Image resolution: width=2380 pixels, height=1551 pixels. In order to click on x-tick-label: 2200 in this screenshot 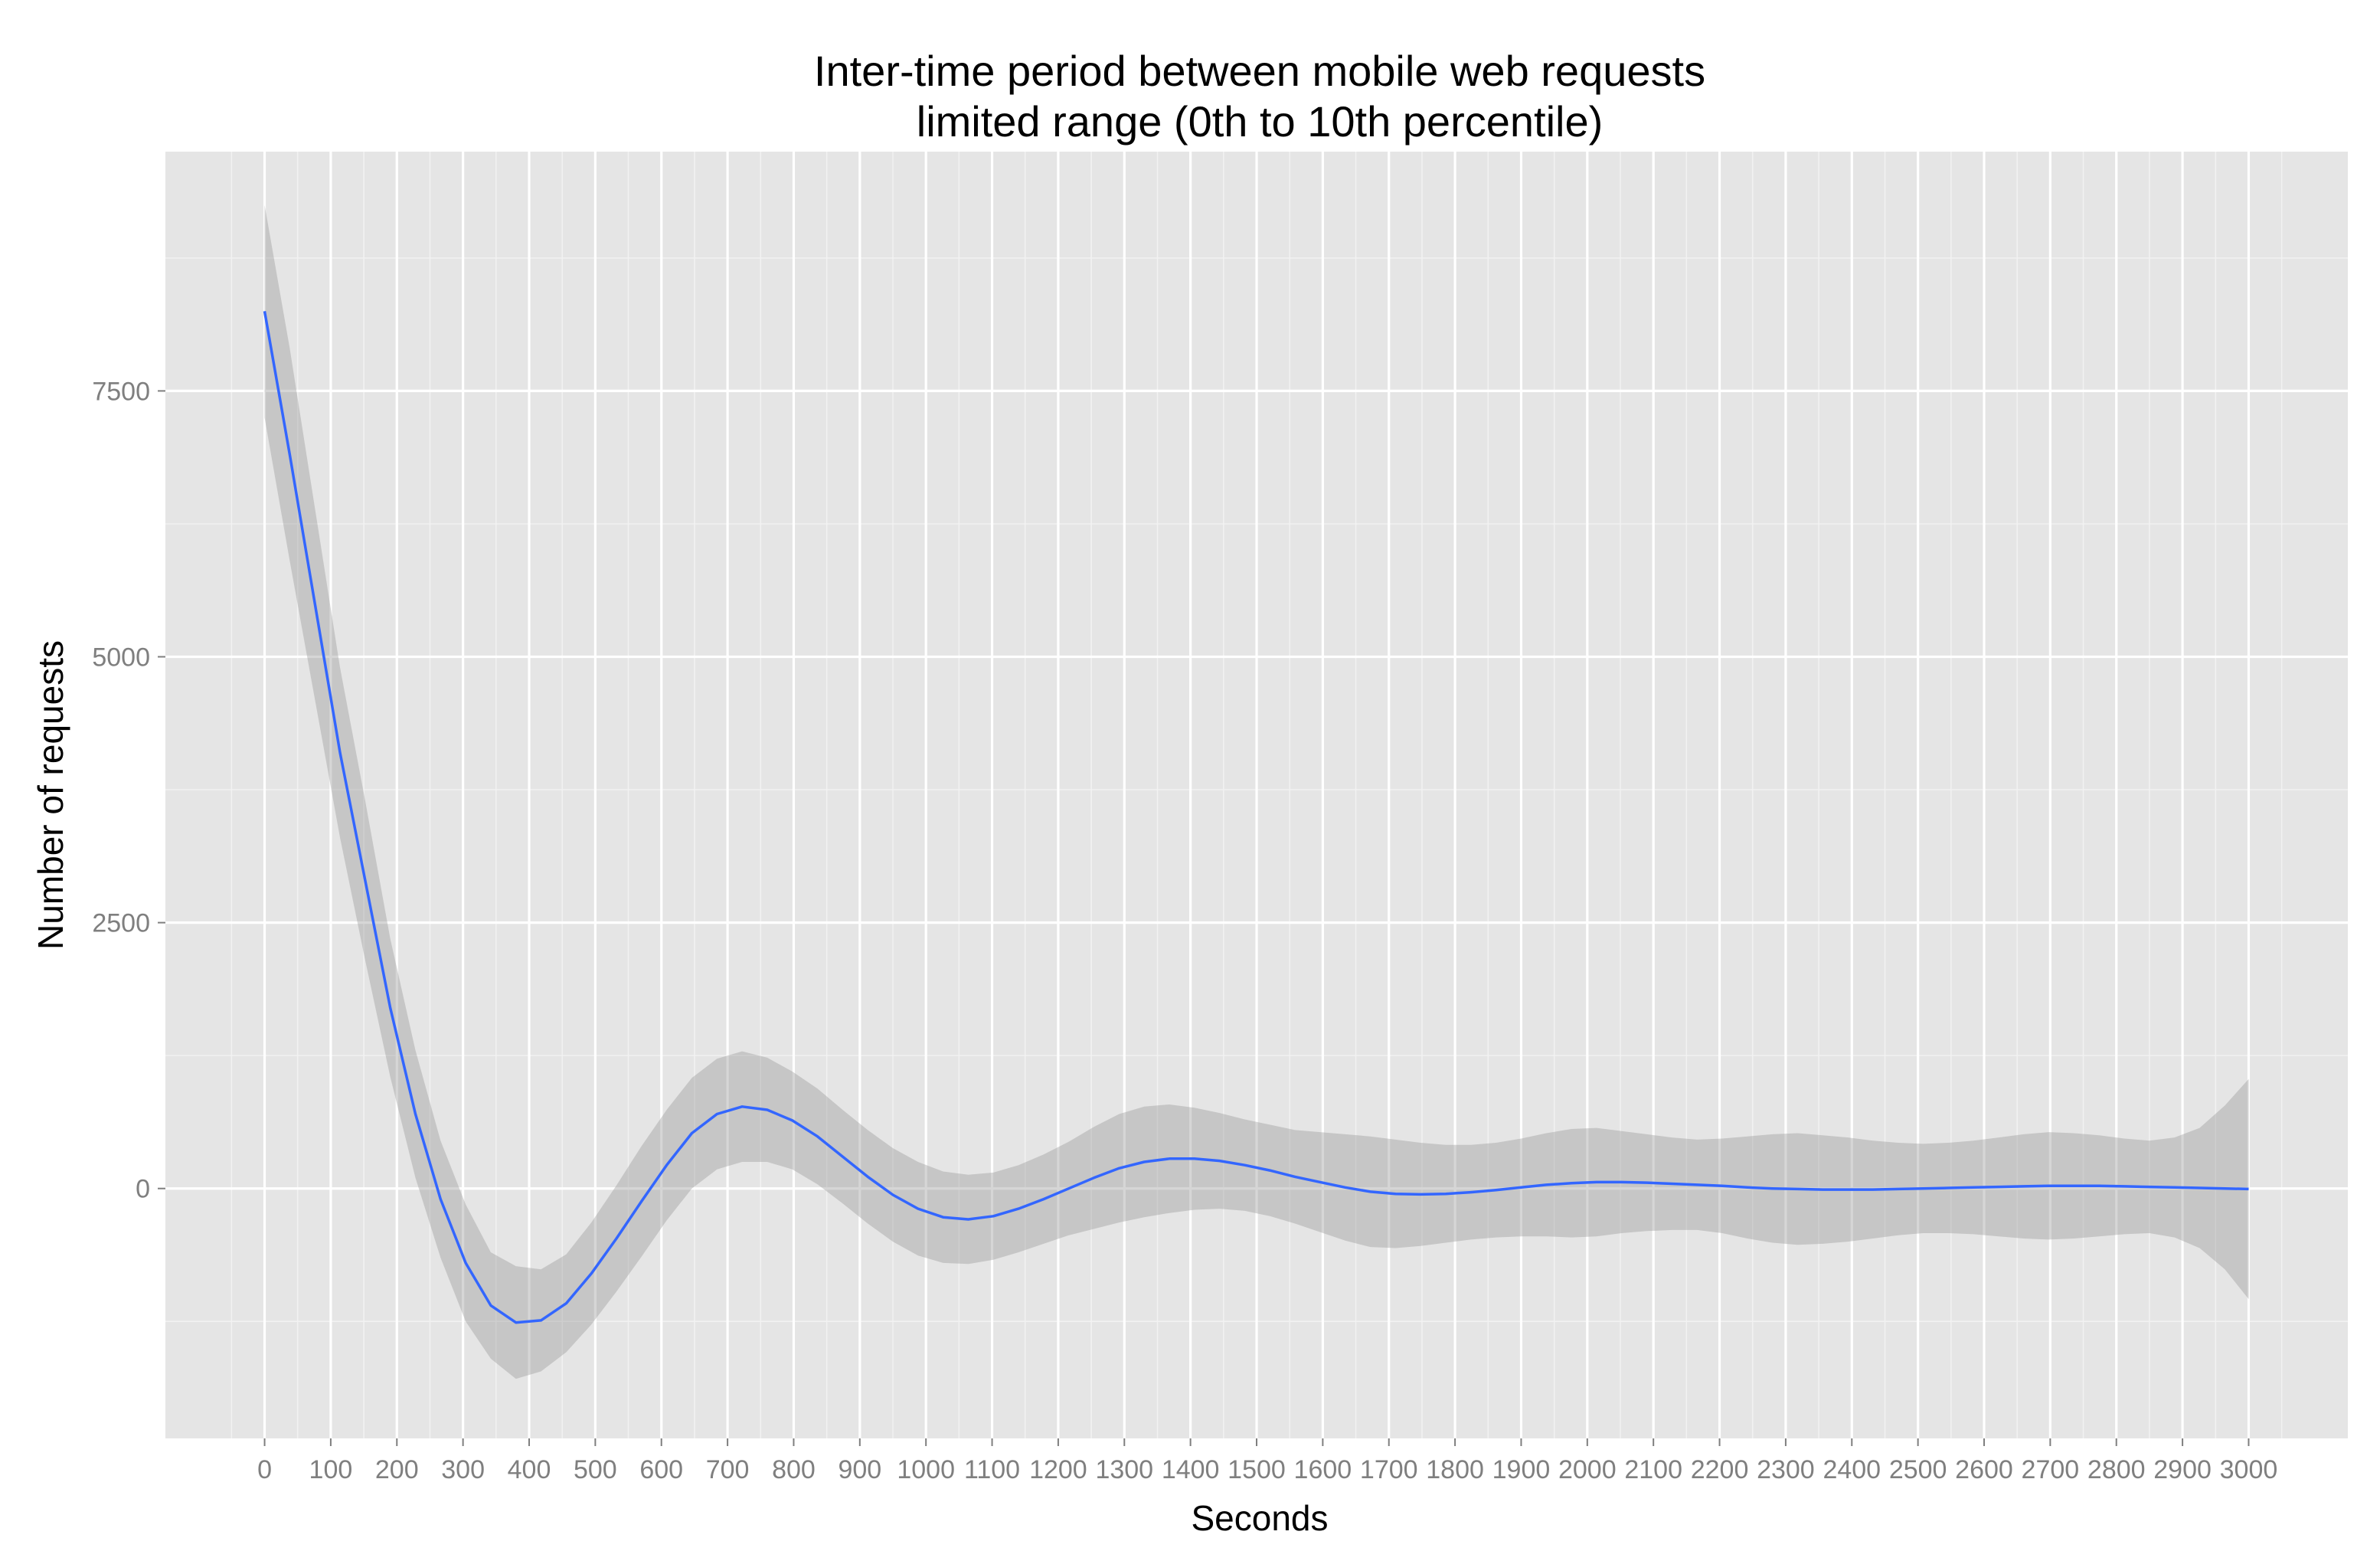, I will do `click(1720, 1469)`.